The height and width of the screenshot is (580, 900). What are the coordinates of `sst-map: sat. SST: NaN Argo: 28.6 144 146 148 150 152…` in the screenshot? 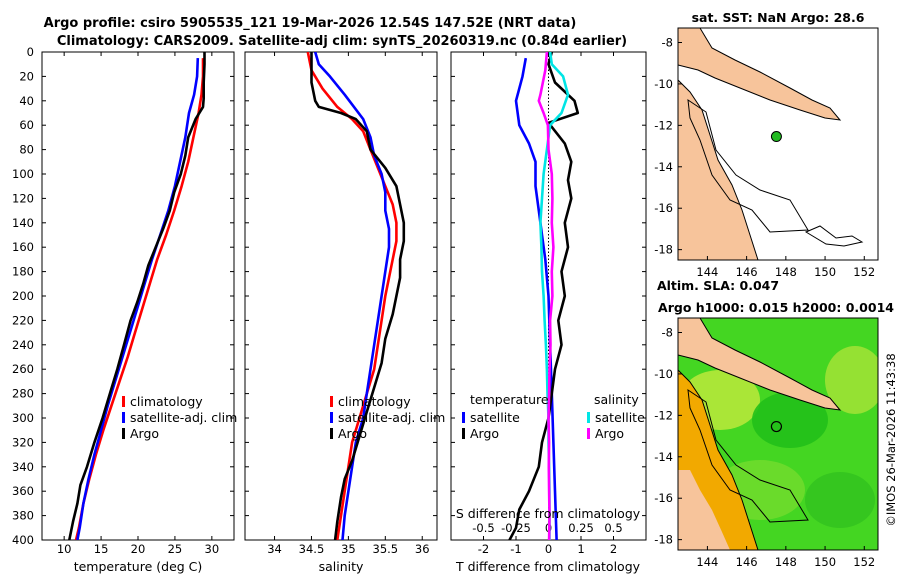 It's located at (766, 144).